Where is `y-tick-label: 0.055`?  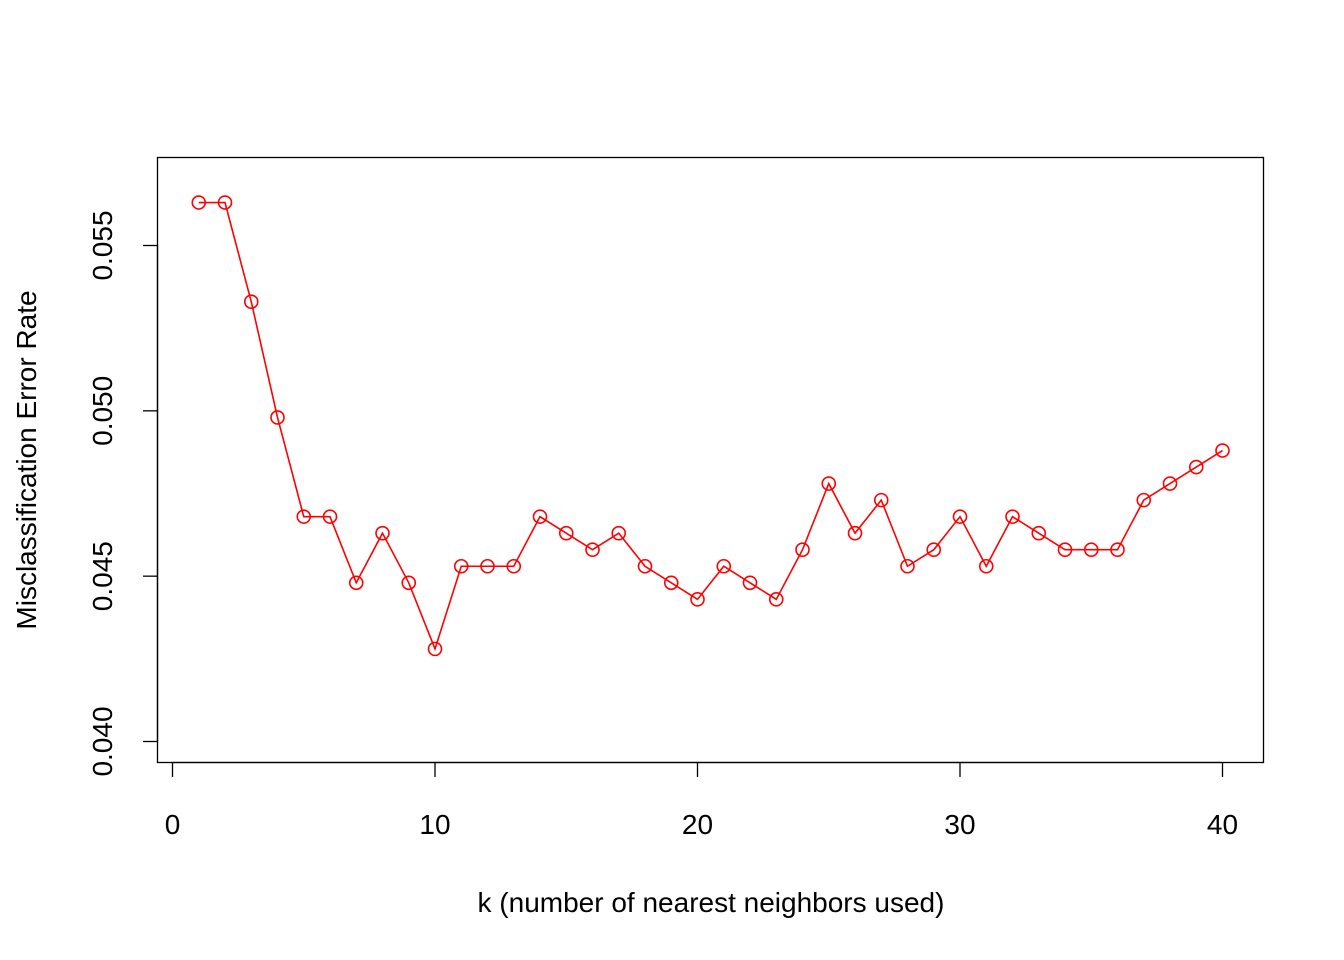
y-tick-label: 0.055 is located at coordinates (102, 245).